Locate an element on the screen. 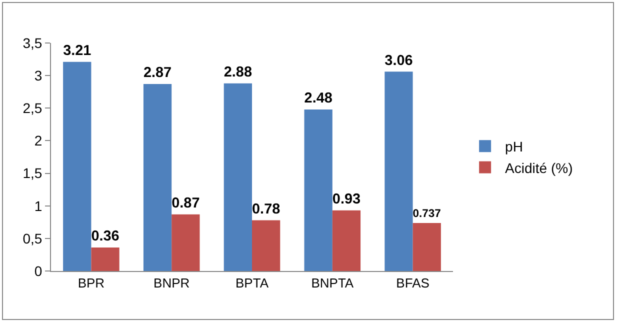 The width and height of the screenshot is (618, 324). y-tick-label: 2 is located at coordinates (38, 140).